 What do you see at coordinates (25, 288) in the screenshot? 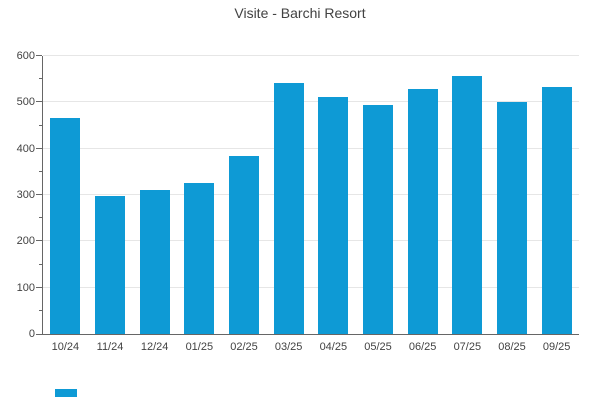
I see `y-tick-label: 100` at bounding box center [25, 288].